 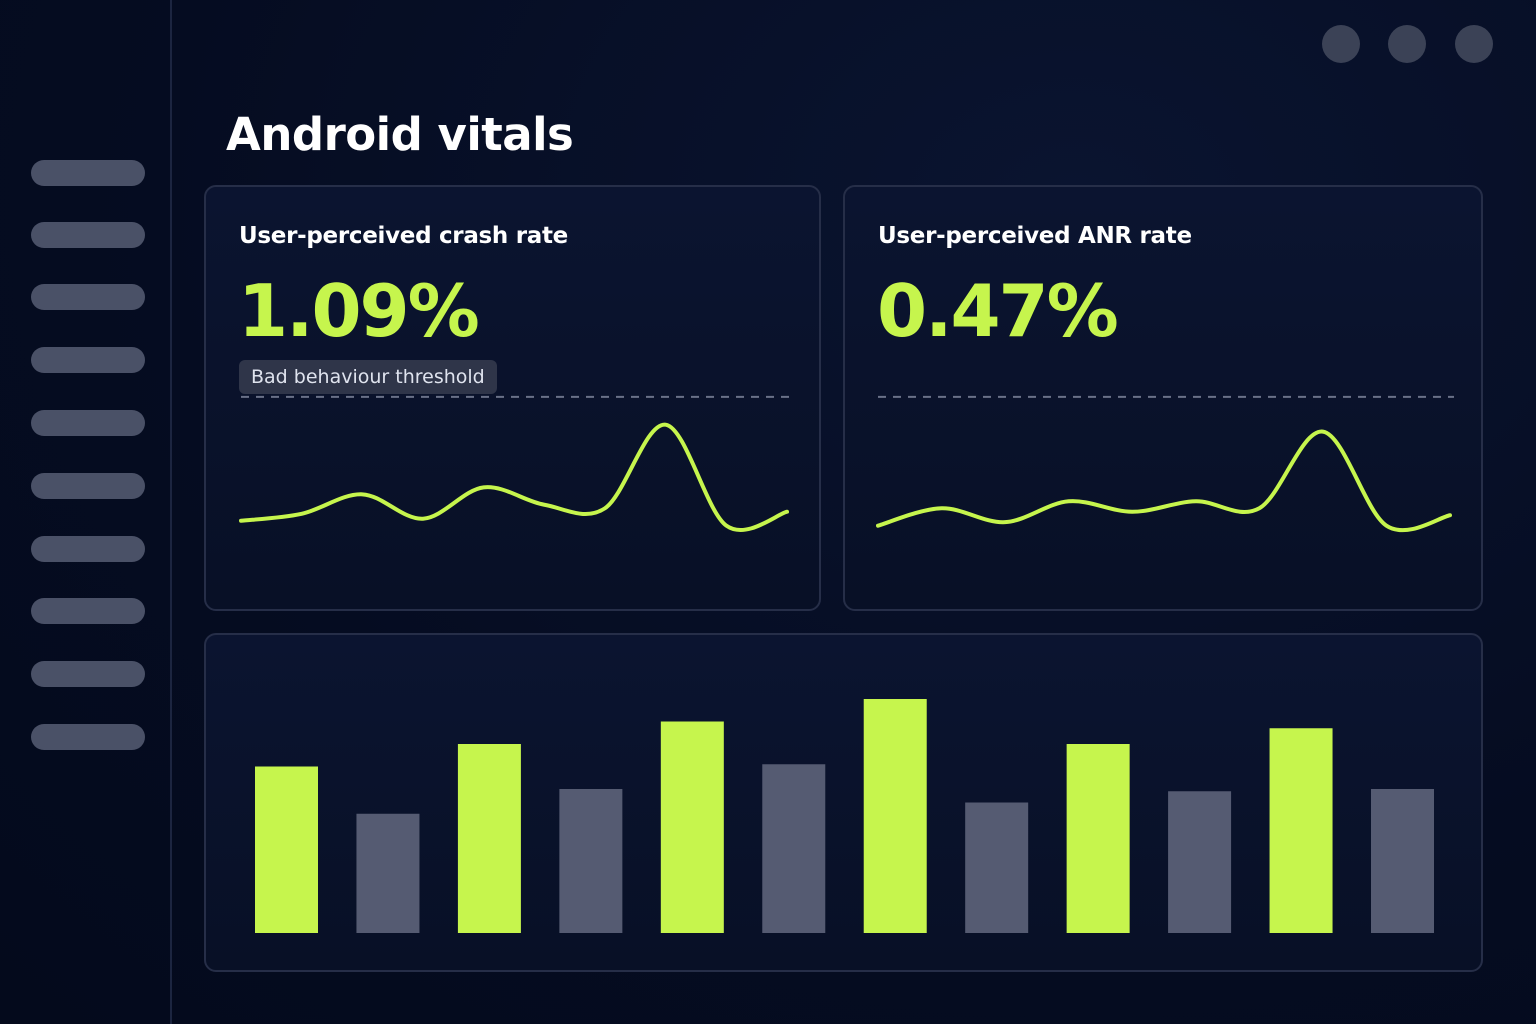 What do you see at coordinates (1035, 236) in the screenshot?
I see `anr-rate-title: User-perceived ANR rate` at bounding box center [1035, 236].